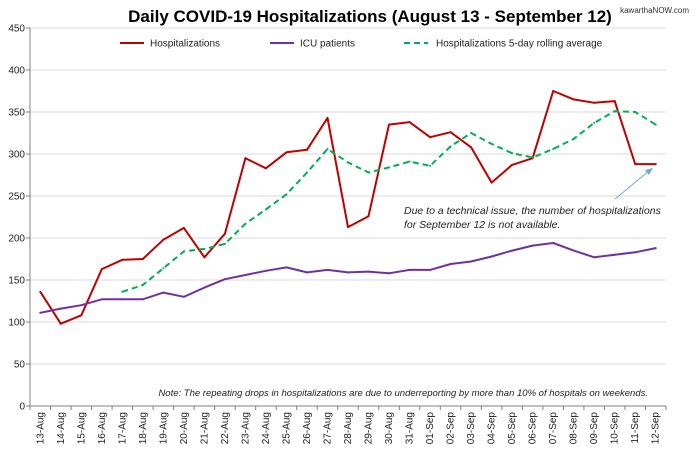  What do you see at coordinates (16, 71) in the screenshot?
I see `y-tick-label-400: 400` at bounding box center [16, 71].